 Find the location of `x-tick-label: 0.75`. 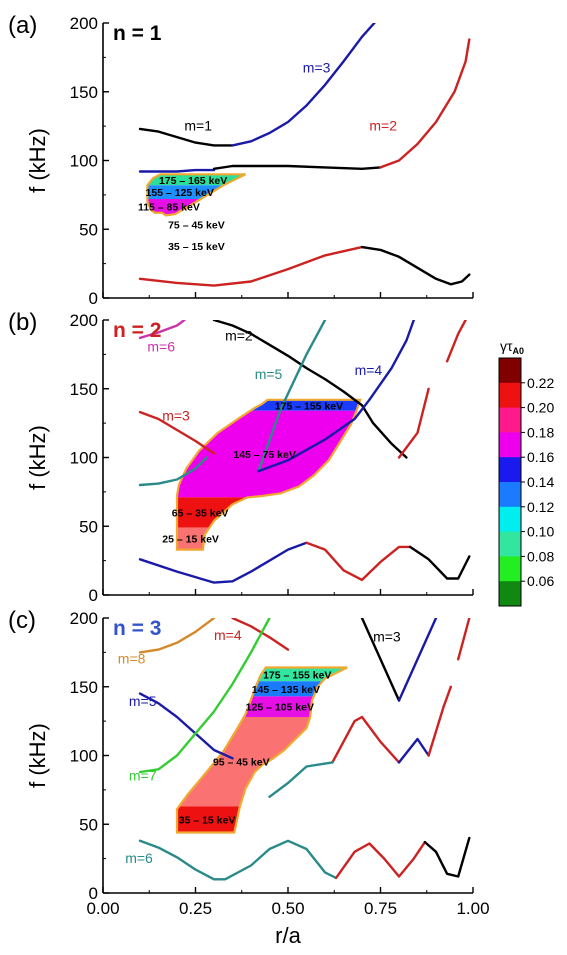

x-tick-label: 0.75 is located at coordinates (380, 908).